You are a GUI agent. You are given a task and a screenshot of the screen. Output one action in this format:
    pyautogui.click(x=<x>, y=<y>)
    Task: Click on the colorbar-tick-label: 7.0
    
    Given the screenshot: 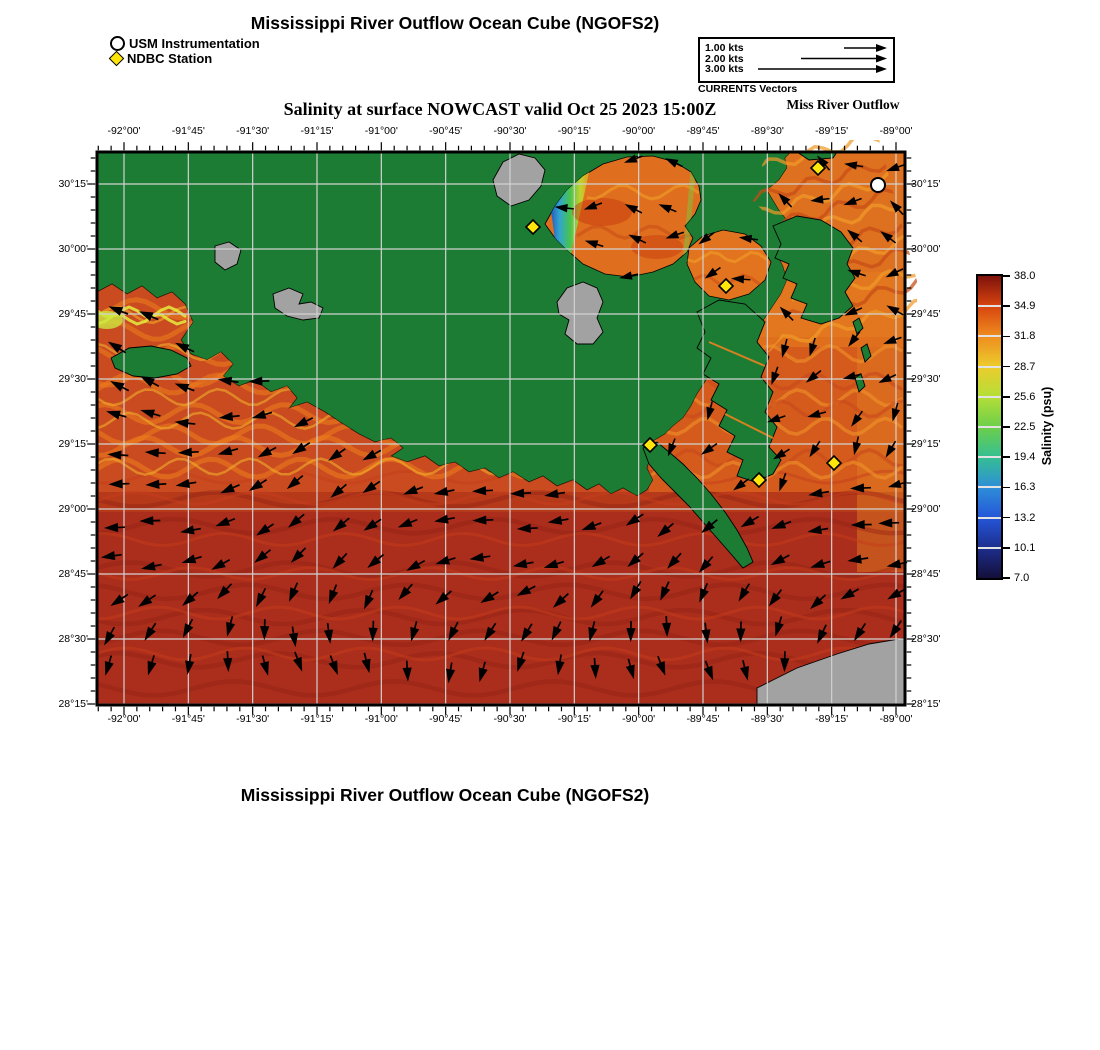 What is the action you would take?
    pyautogui.click(x=1022, y=578)
    